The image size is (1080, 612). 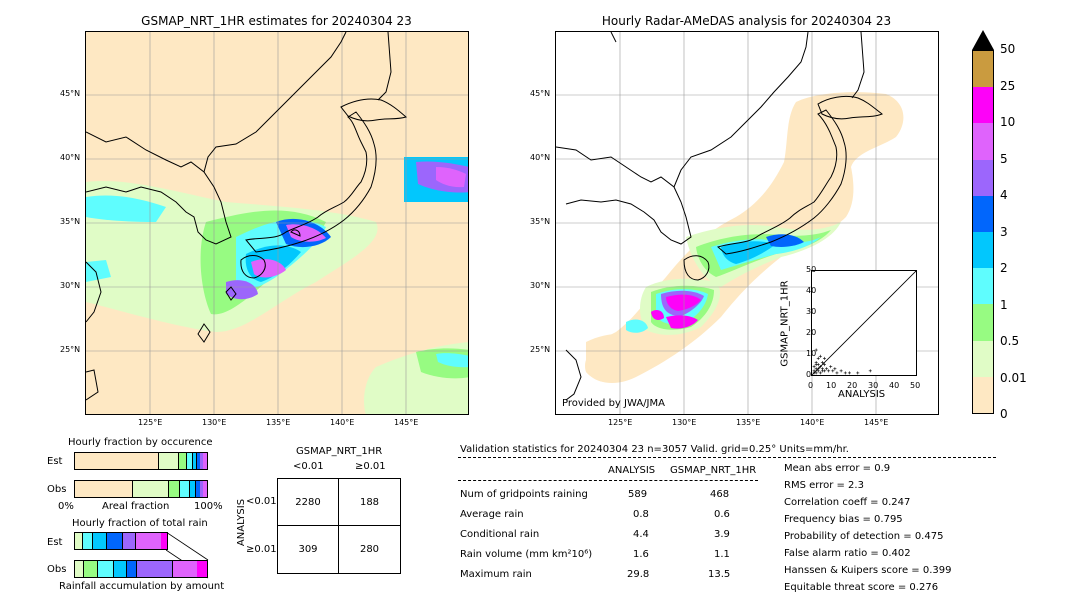 What do you see at coordinates (370, 466) in the screenshot?
I see `contingency-col-ge: ≥0.01` at bounding box center [370, 466].